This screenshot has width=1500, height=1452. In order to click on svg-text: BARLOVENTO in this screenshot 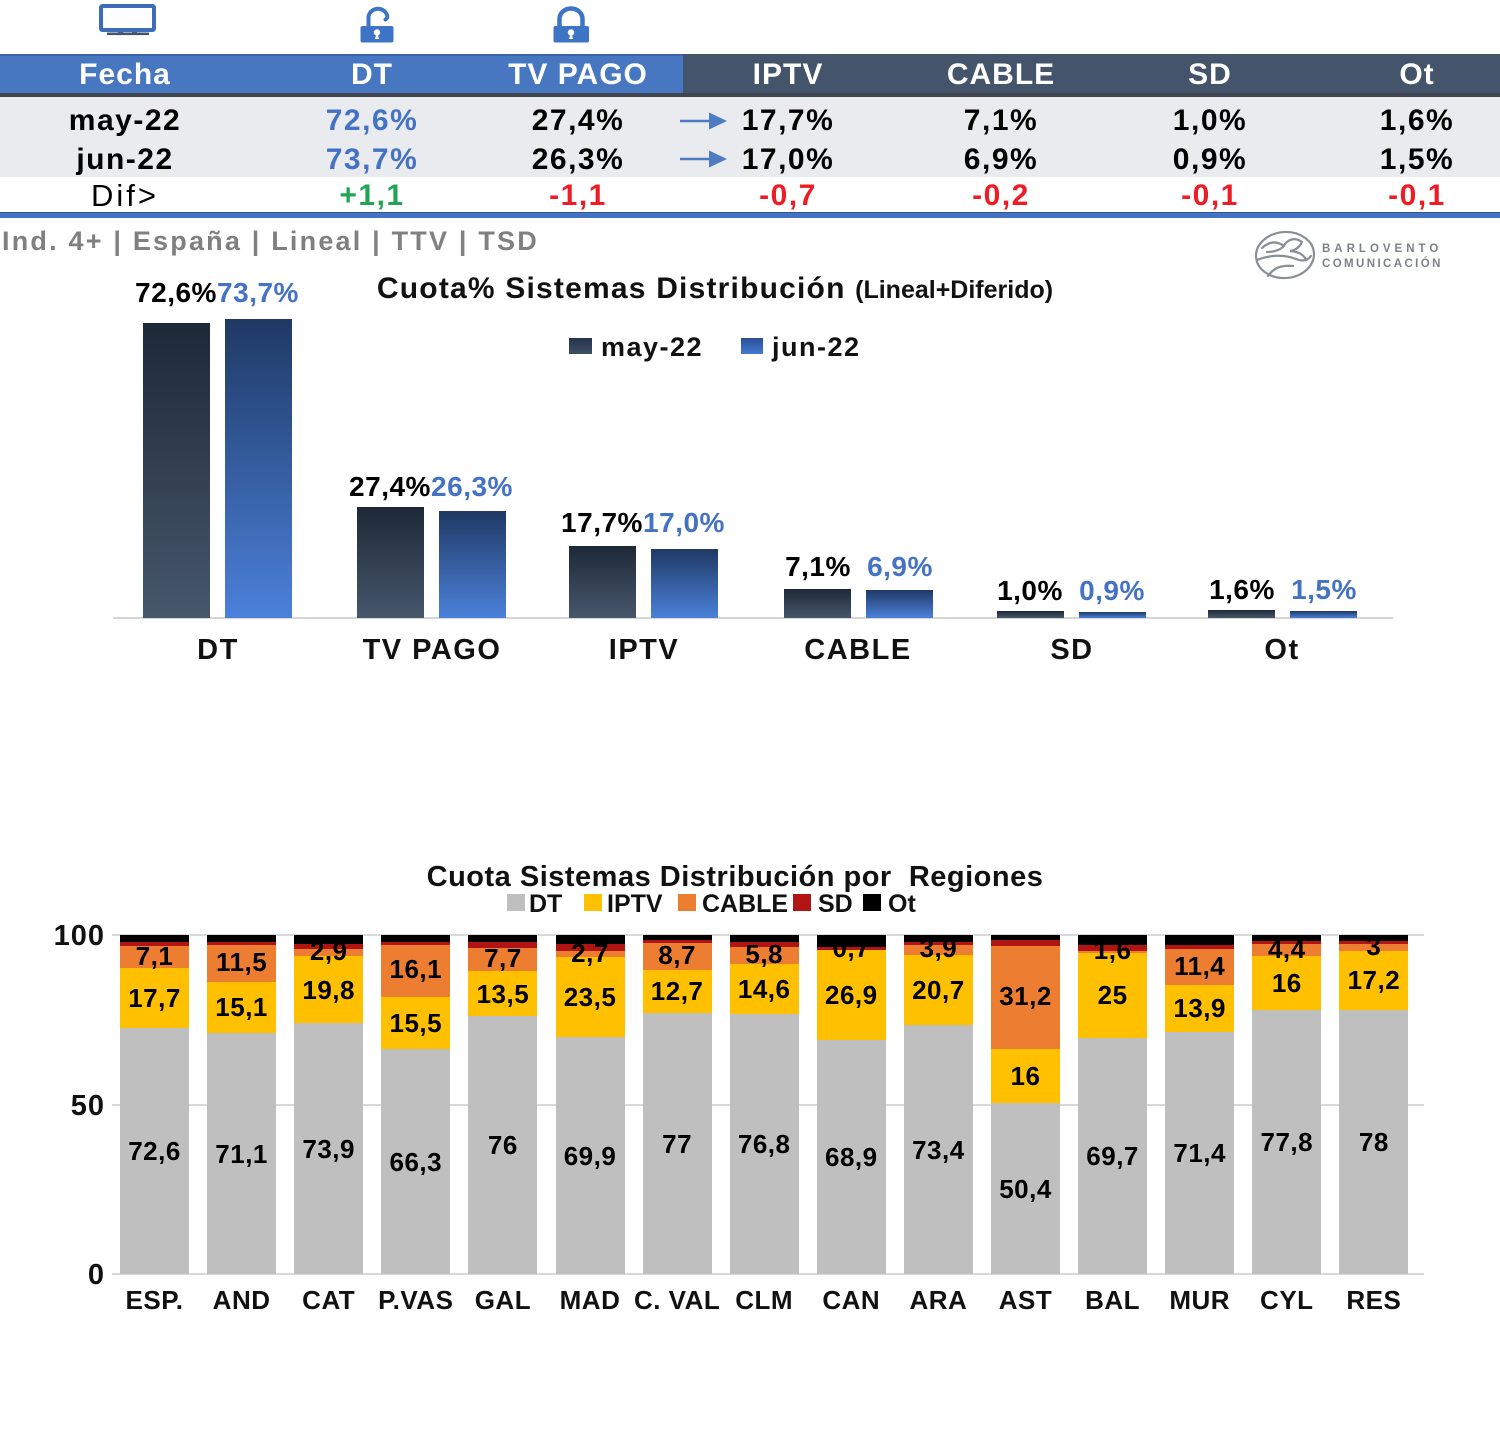, I will do `click(1382, 249)`.